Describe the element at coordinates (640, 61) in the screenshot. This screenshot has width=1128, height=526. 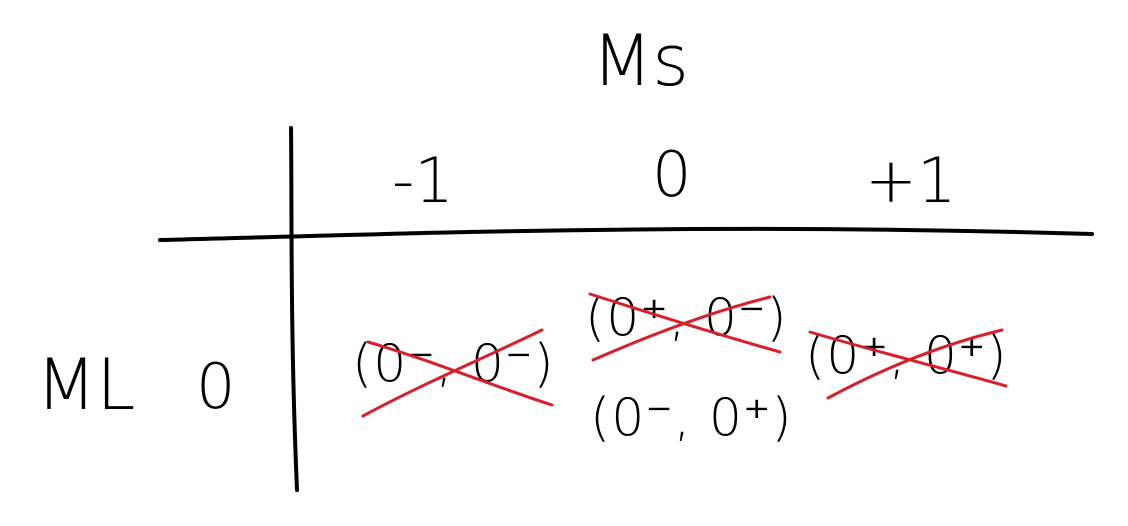
I see `column-axis-label: Ms` at that location.